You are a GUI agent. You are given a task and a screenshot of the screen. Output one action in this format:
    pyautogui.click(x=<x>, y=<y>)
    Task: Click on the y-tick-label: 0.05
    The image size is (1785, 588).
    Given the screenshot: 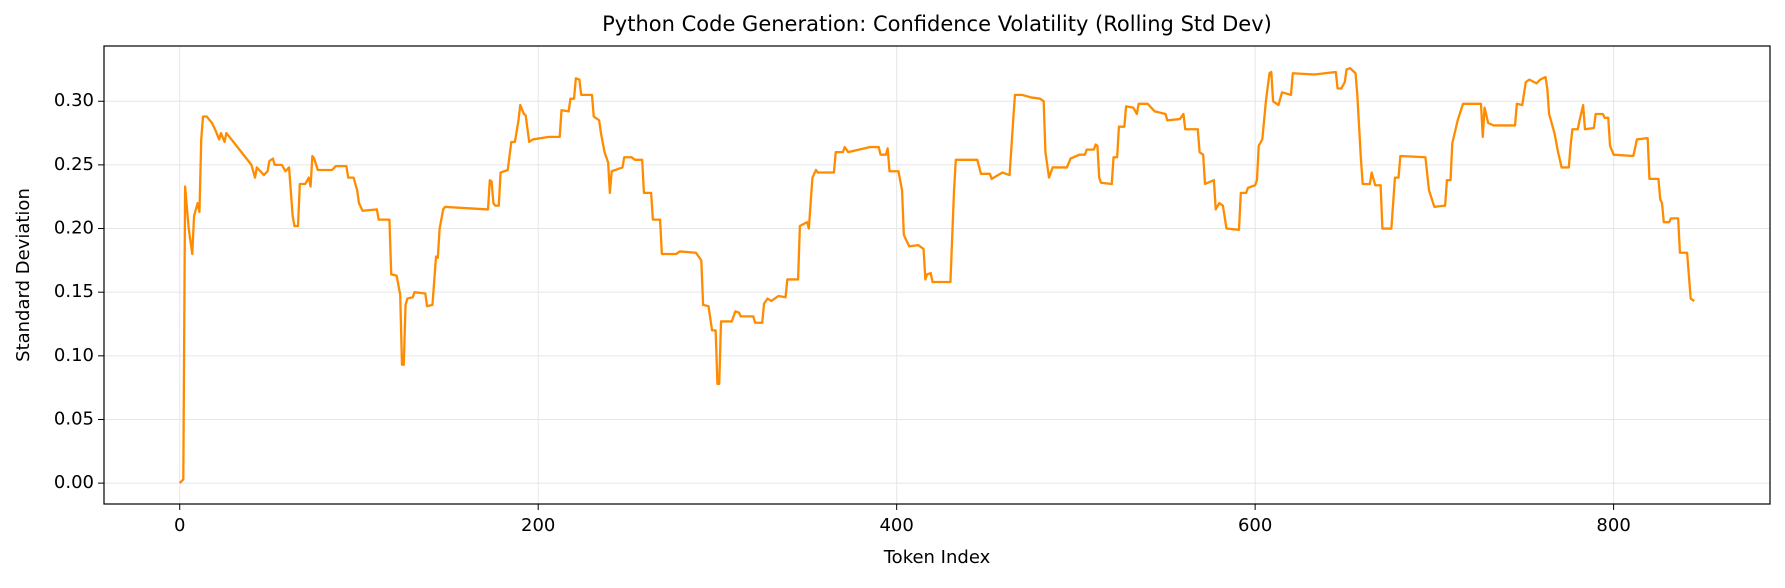 What is the action you would take?
    pyautogui.click(x=74, y=418)
    